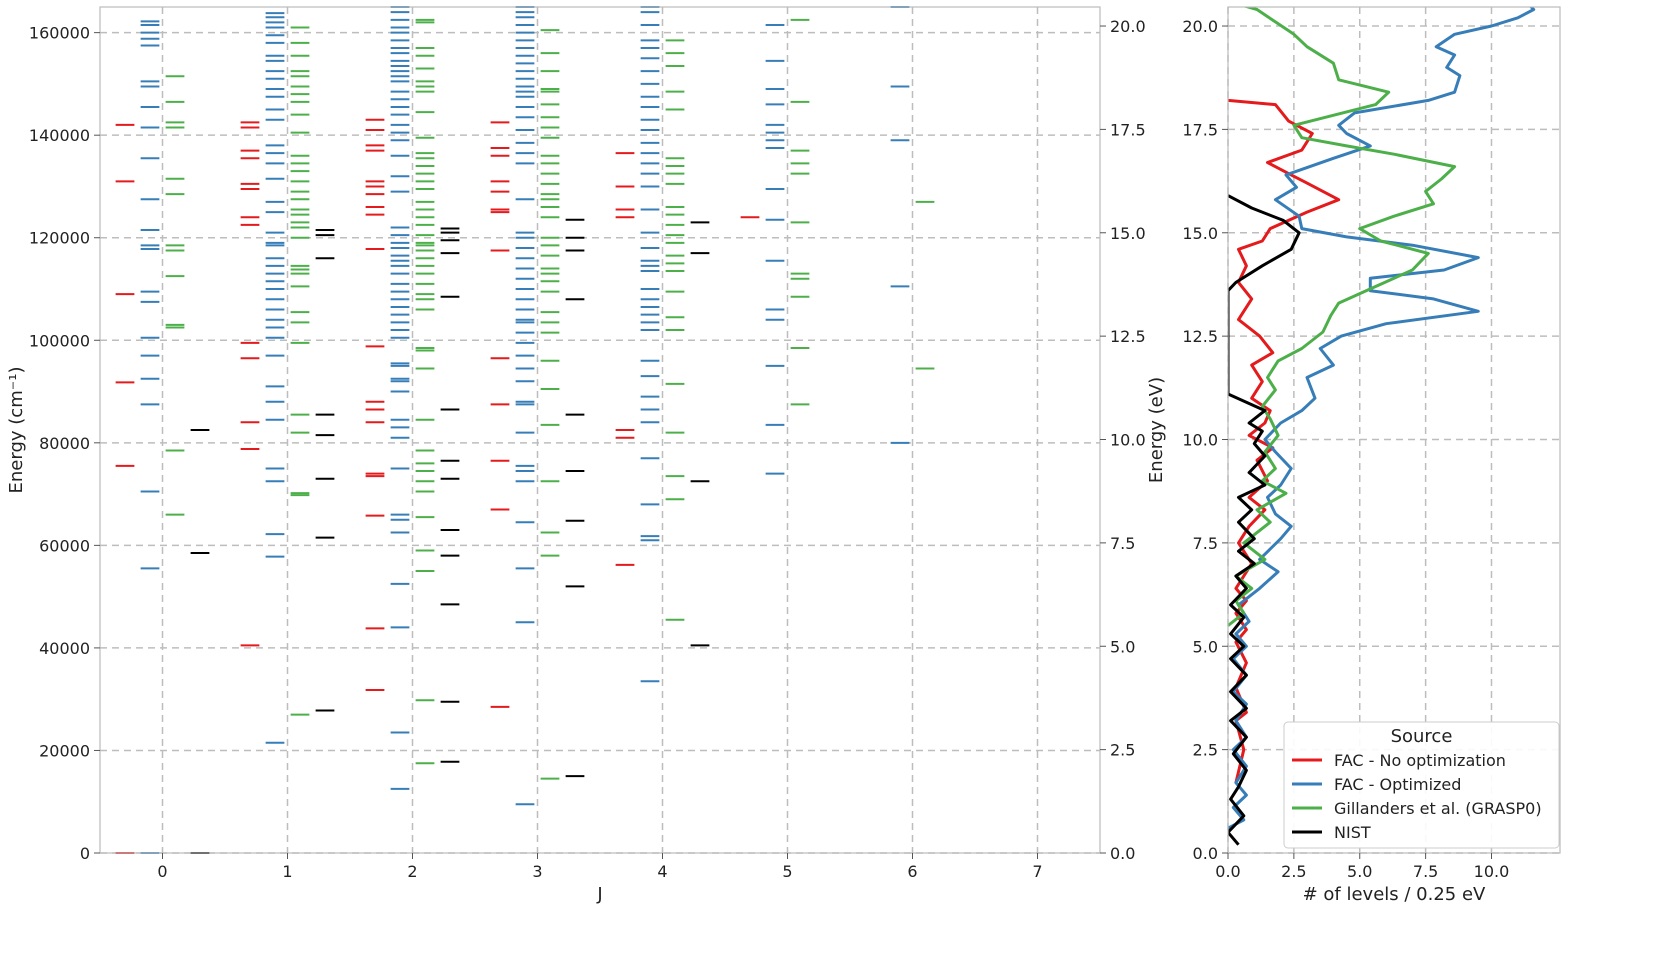 The height and width of the screenshot is (959, 1661). Describe the element at coordinates (1422, 736) in the screenshot. I see `legend-title: Source` at that location.